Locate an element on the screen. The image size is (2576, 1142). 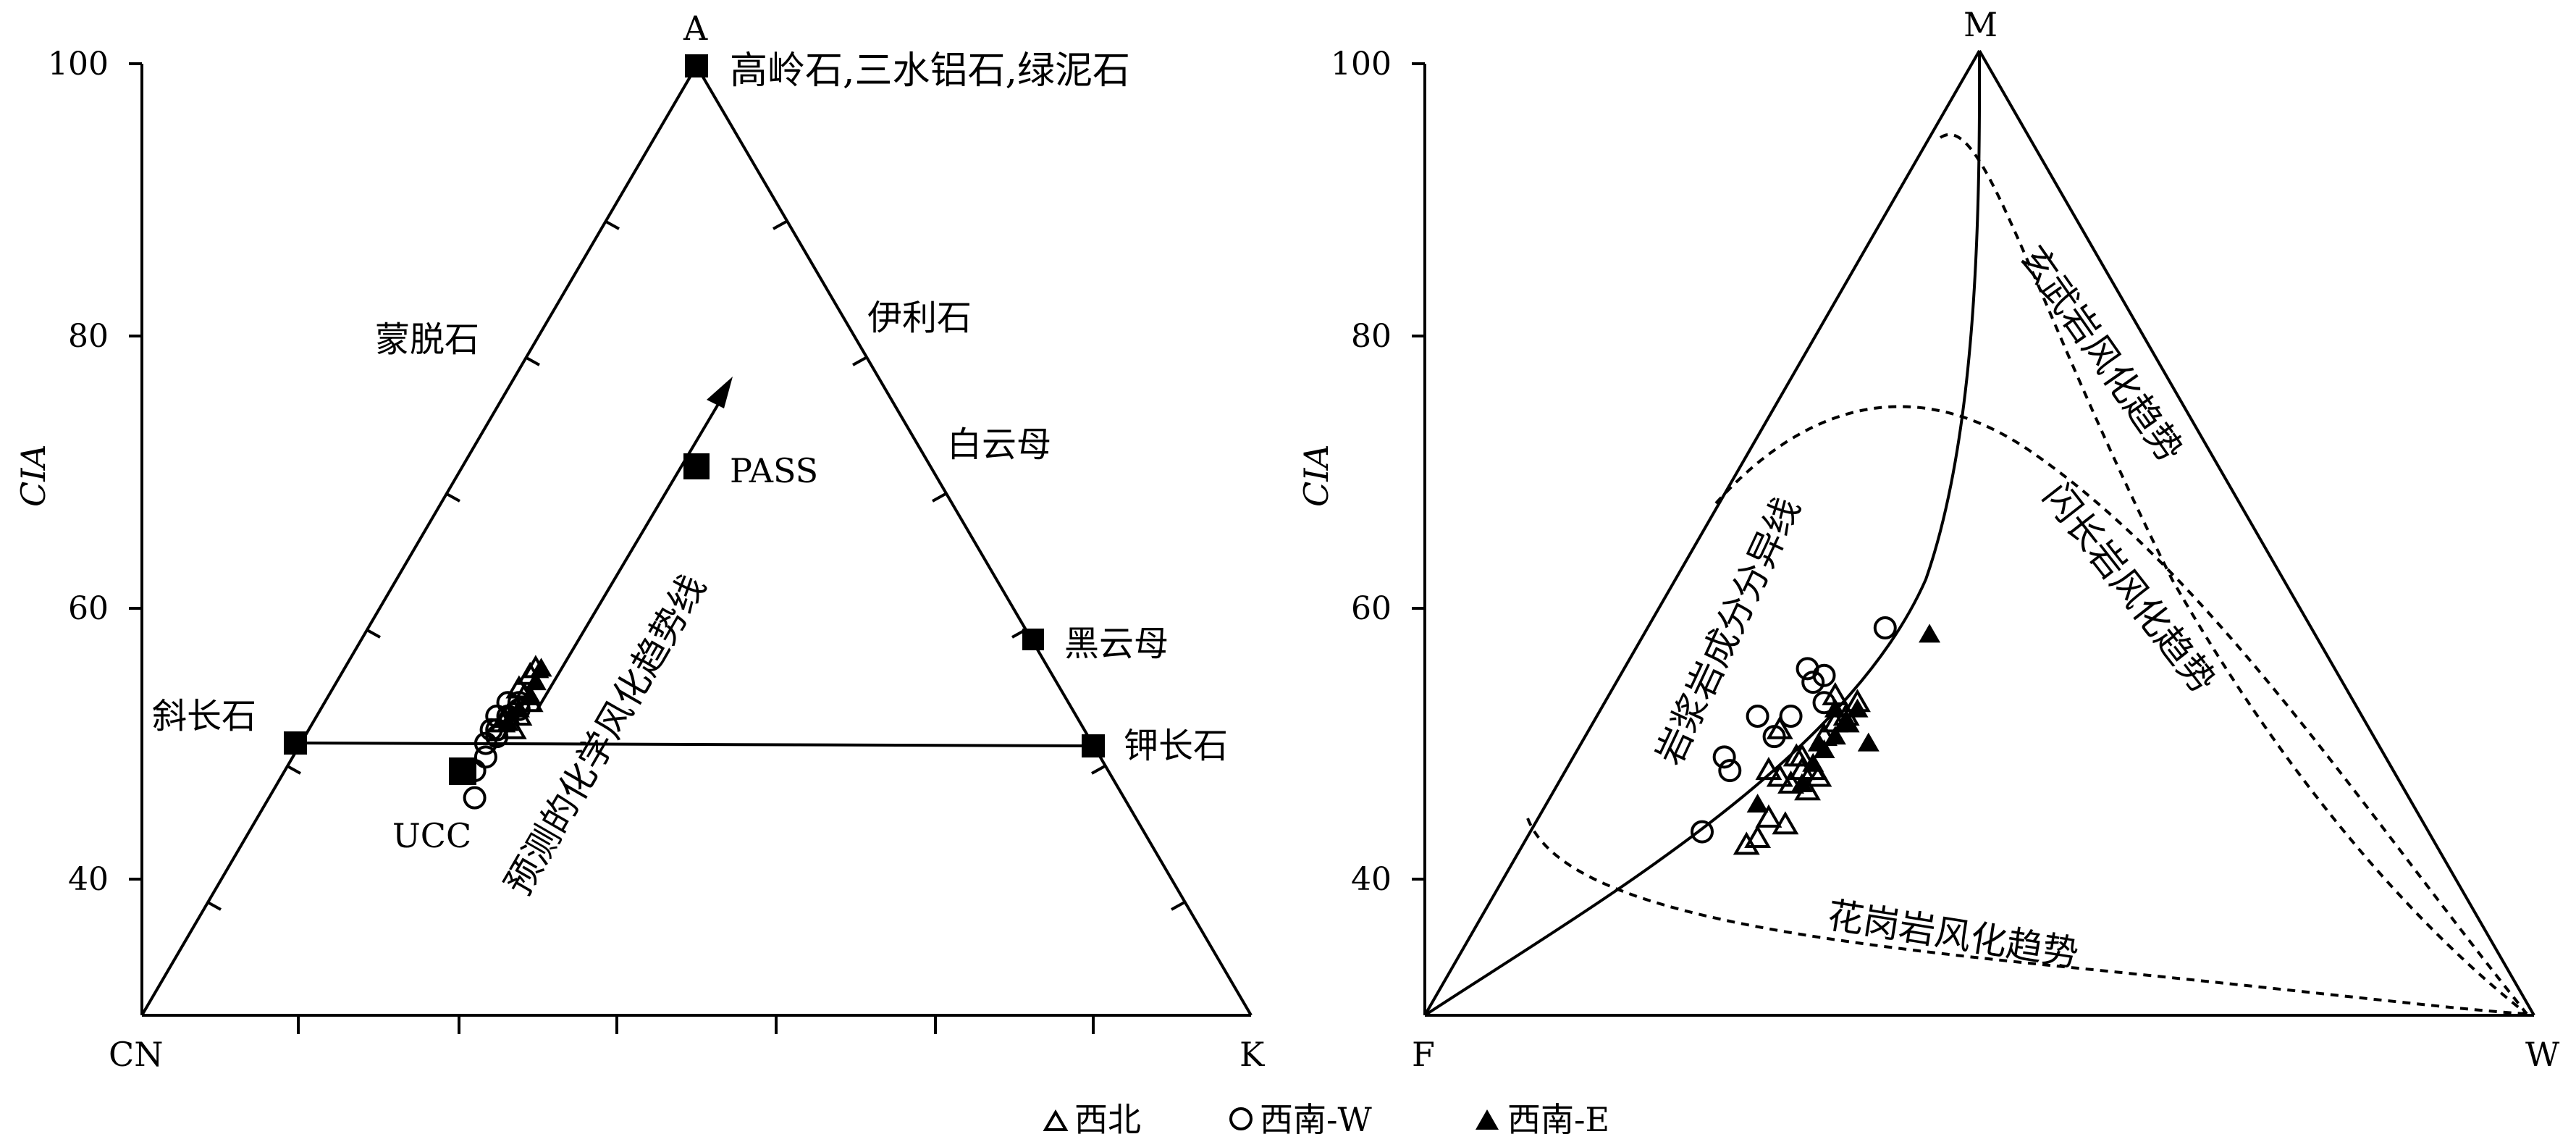
curve-label: 闪长岩风化趋势 is located at coordinates (2129, 589).